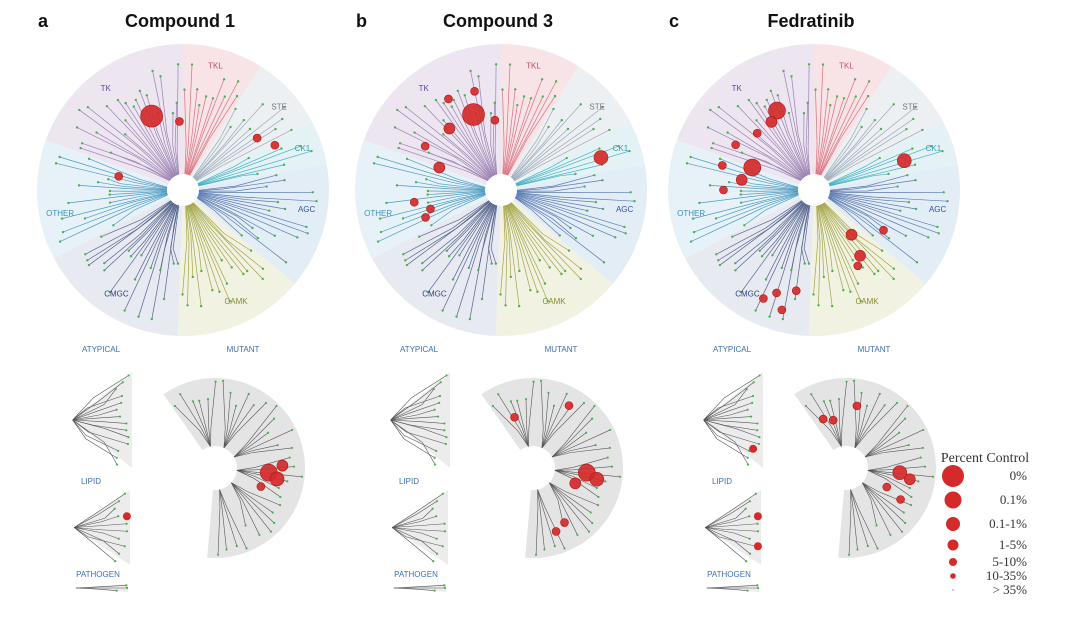 The height and width of the screenshot is (620, 1080). I want to click on group-label-ck1: CK1, so click(934, 148).